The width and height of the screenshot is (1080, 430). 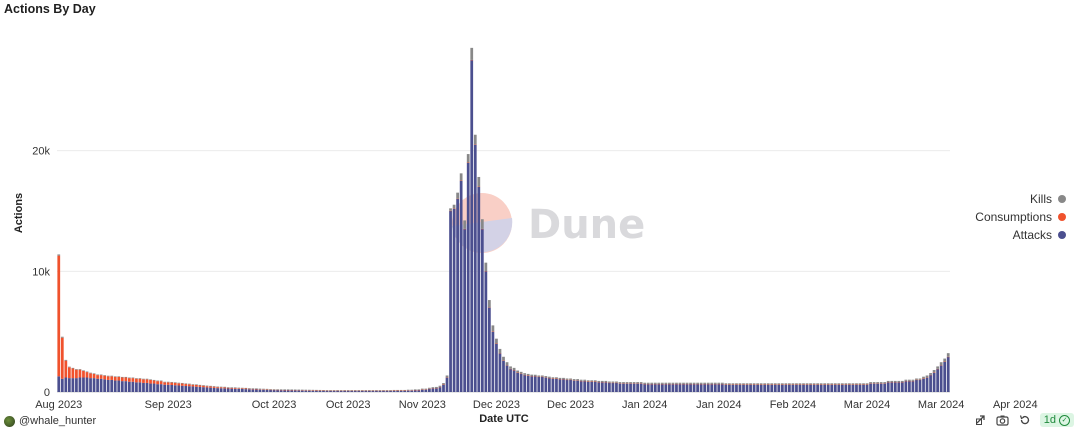 I want to click on legend-item-attacks: Attacks, so click(x=1020, y=235).